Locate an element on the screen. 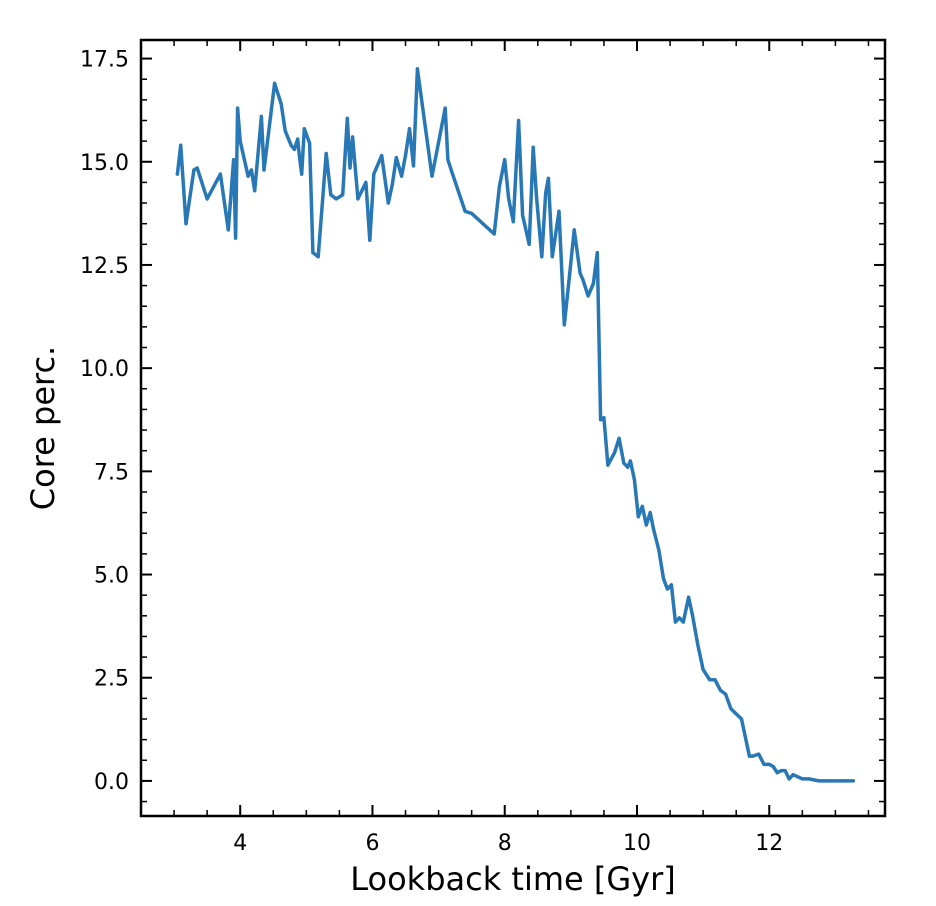 The height and width of the screenshot is (906, 936). x-tick-label: 10 is located at coordinates (637, 843).